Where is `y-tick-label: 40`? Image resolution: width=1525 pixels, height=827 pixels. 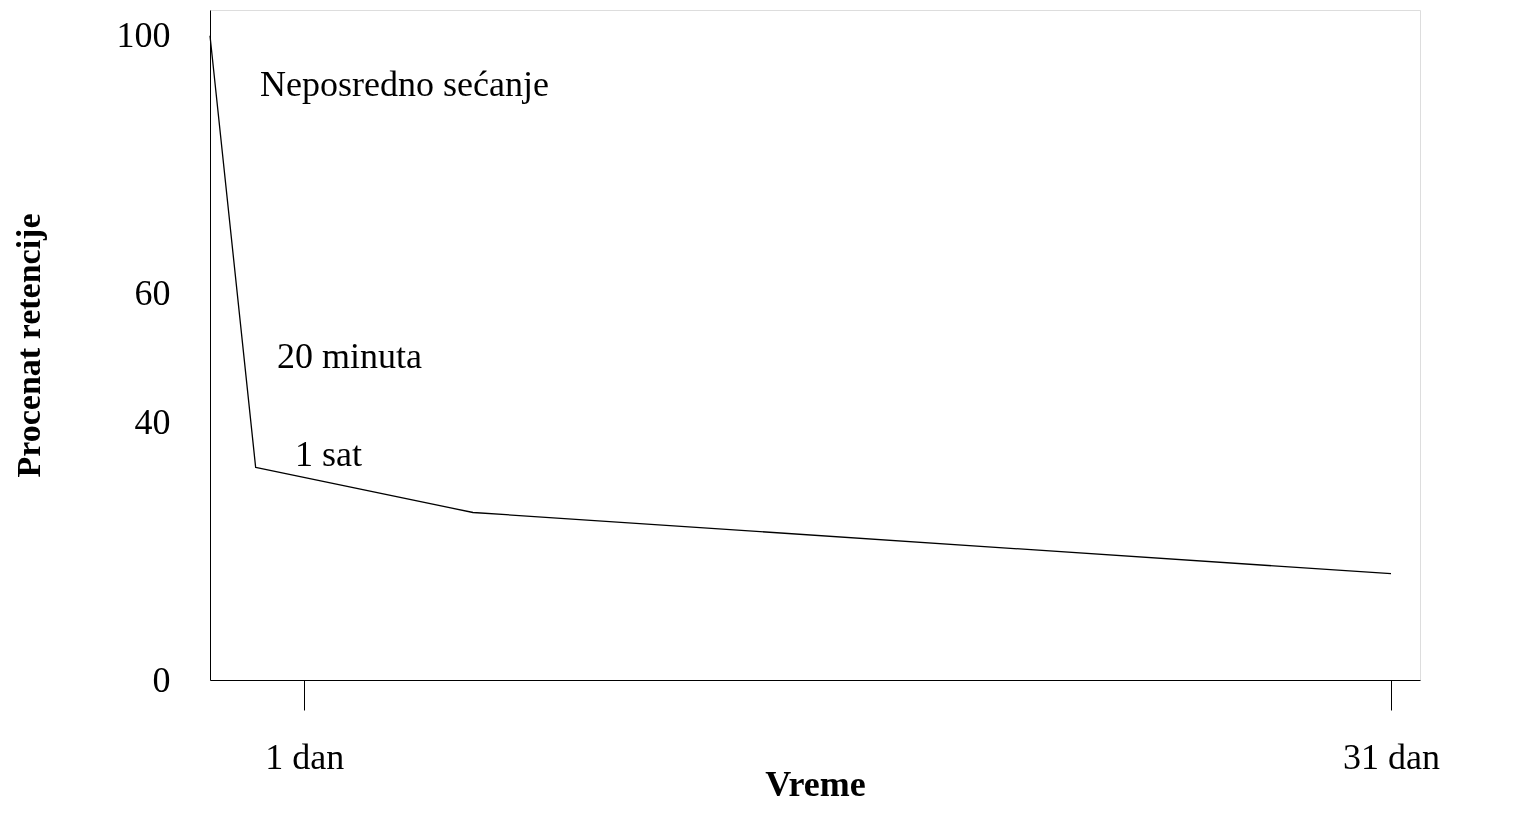 y-tick-label: 40 is located at coordinates (152, 421).